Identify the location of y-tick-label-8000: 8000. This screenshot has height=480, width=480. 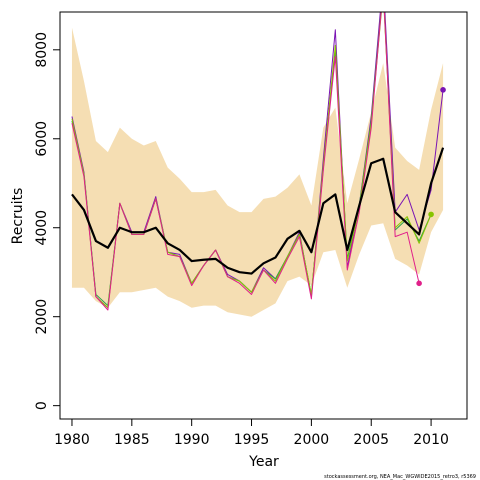
(42, 50).